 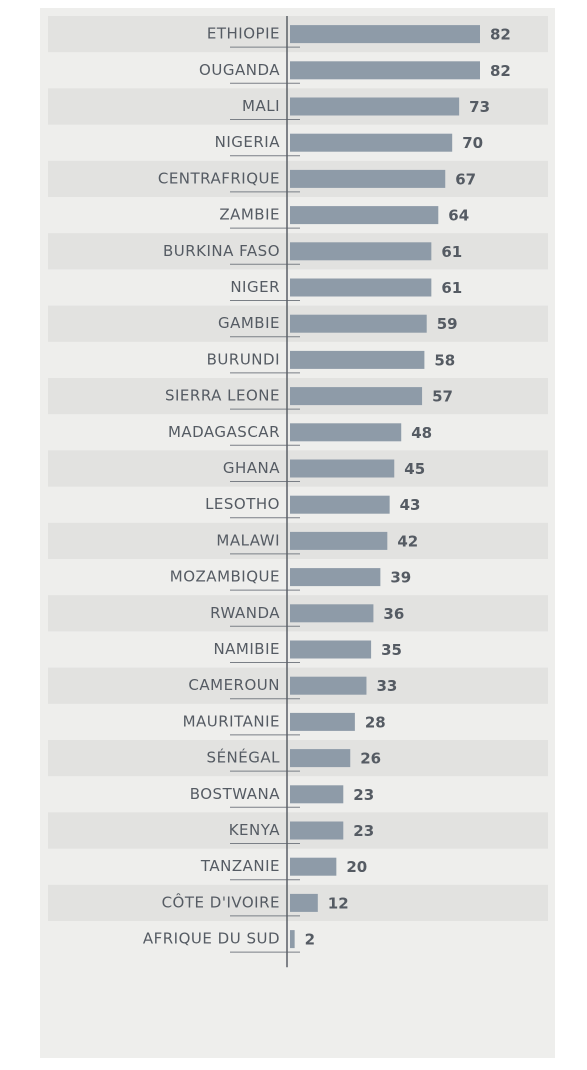 I want to click on category-label: NAMIBIE, so click(x=246, y=649).